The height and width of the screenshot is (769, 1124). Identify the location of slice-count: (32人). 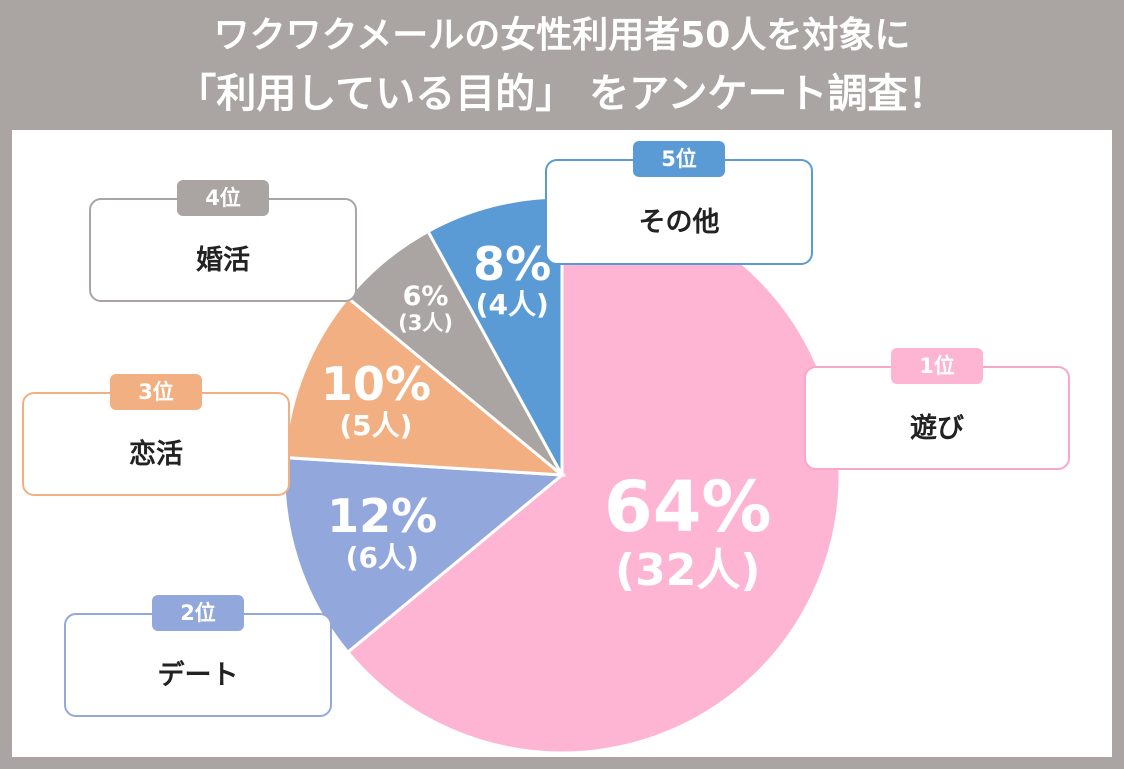
(688, 570).